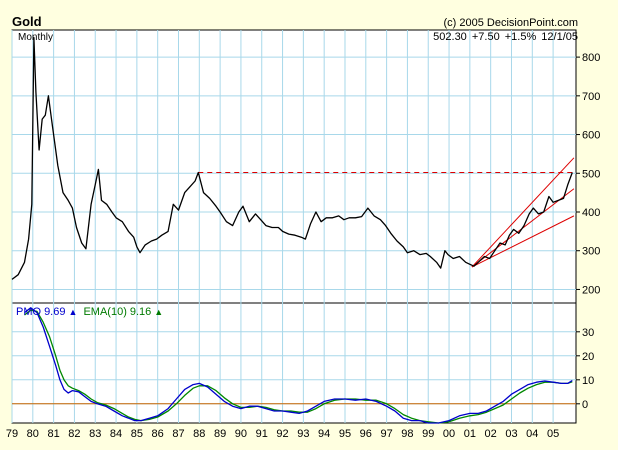 The image size is (618, 450). Describe the element at coordinates (324, 434) in the screenshot. I see `x-tick-label: 94` at that location.